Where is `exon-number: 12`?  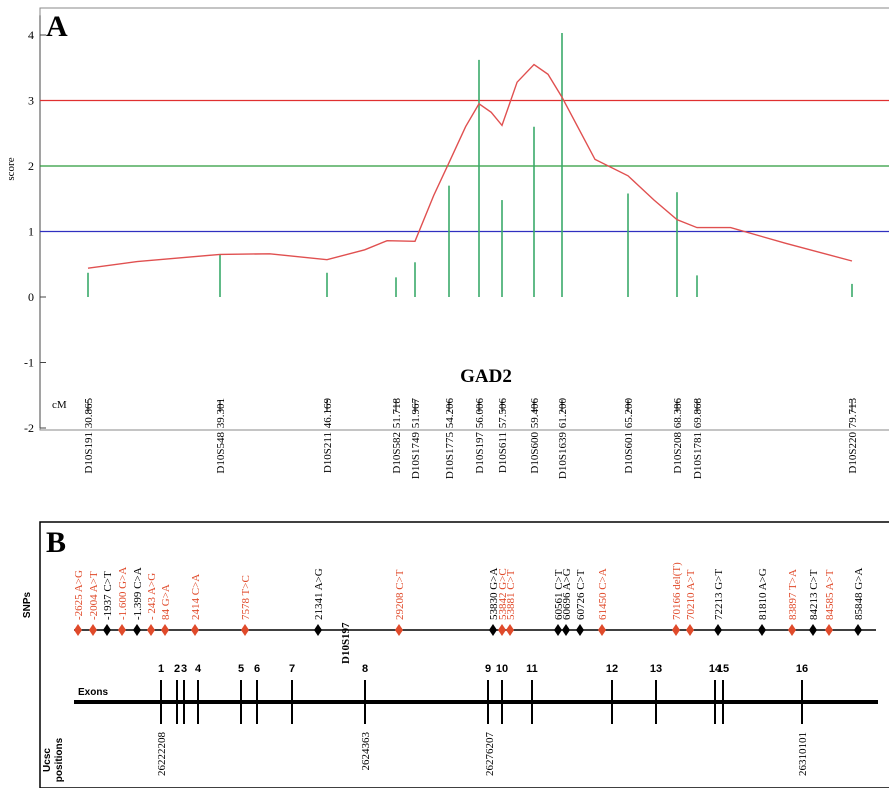
exon-number: 12 is located at coordinates (612, 669).